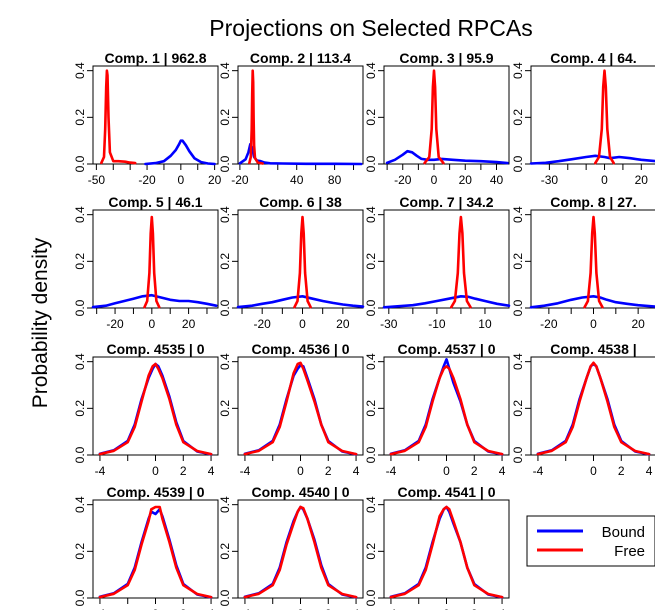 This screenshot has width=655, height=610. What do you see at coordinates (389, 324) in the screenshot?
I see `x-tick-label: -30` at bounding box center [389, 324].